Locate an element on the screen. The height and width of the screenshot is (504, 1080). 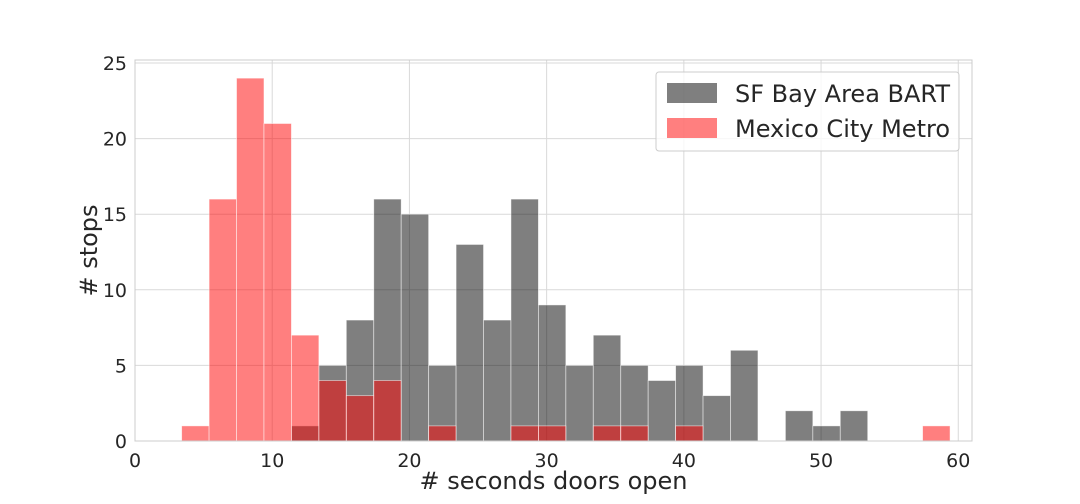
x-tick-label: 50 is located at coordinates (821, 461).